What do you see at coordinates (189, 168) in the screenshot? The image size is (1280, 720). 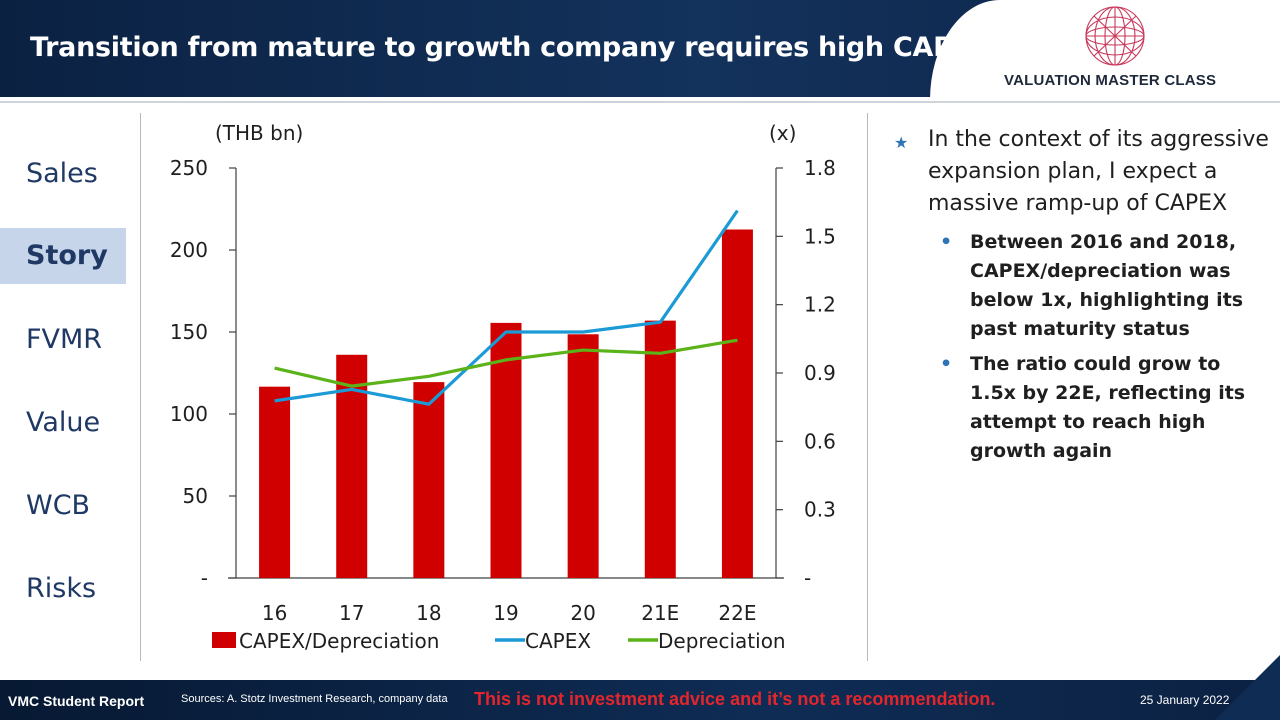 I see `left-tick-label: 250` at bounding box center [189, 168].